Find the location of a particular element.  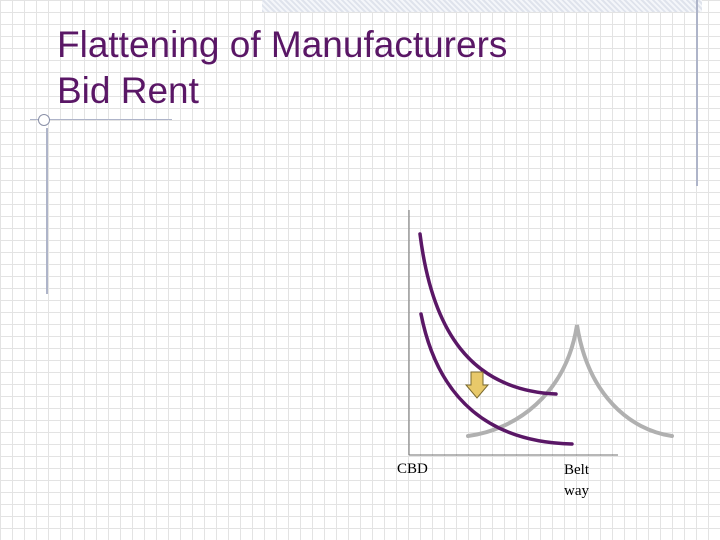

decorative-right-rule is located at coordinates (697, 93).